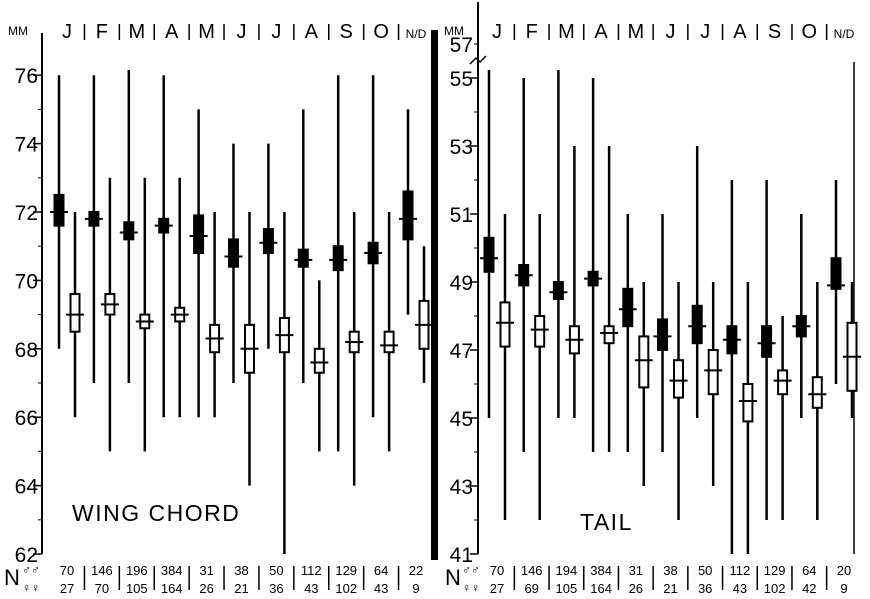 The height and width of the screenshot is (599, 870). Describe the element at coordinates (102, 588) in the screenshot. I see `n-female-value: 70` at that location.